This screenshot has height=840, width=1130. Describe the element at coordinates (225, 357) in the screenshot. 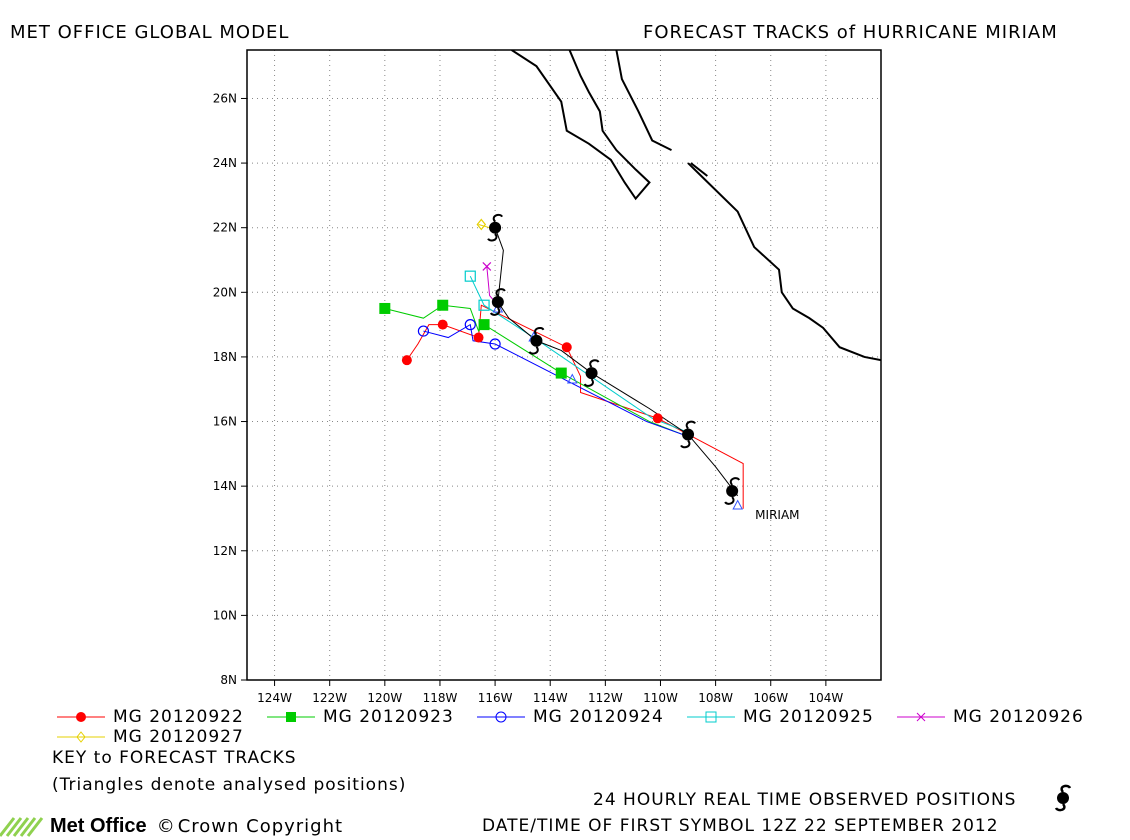

I see `y-tick-label: 18N` at that location.